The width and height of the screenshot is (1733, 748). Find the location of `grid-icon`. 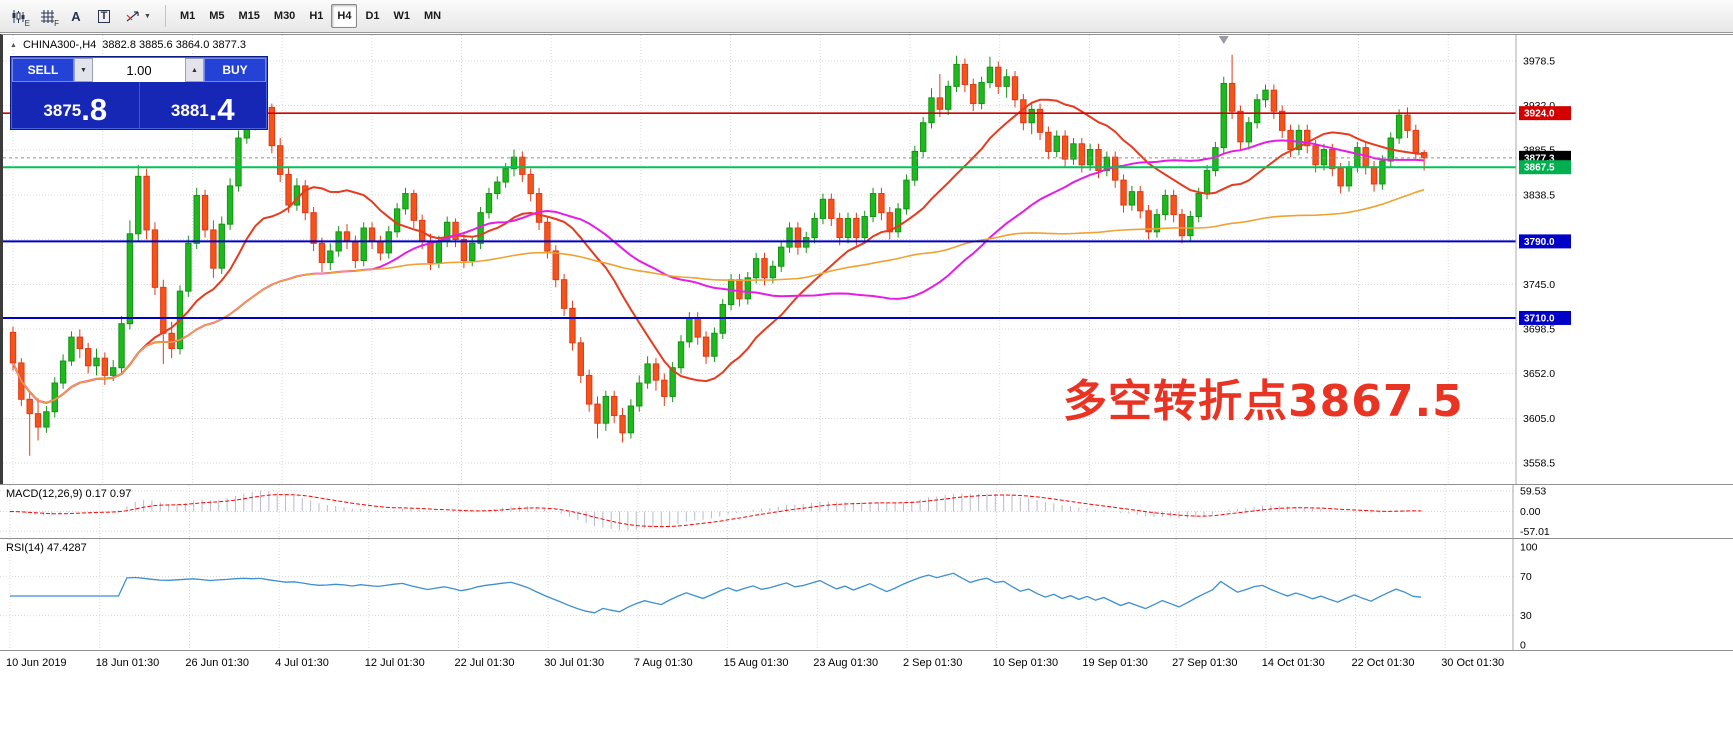

grid-icon is located at coordinates (47, 16).